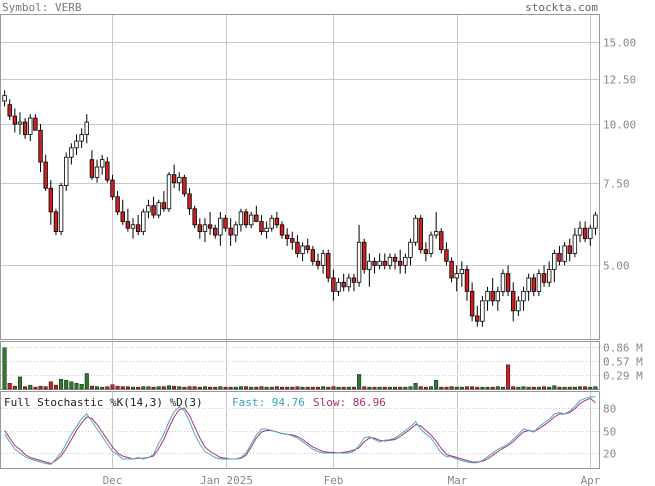 This screenshot has width=655, height=486. I want to click on price-tick-label: 15.00, so click(619, 43).